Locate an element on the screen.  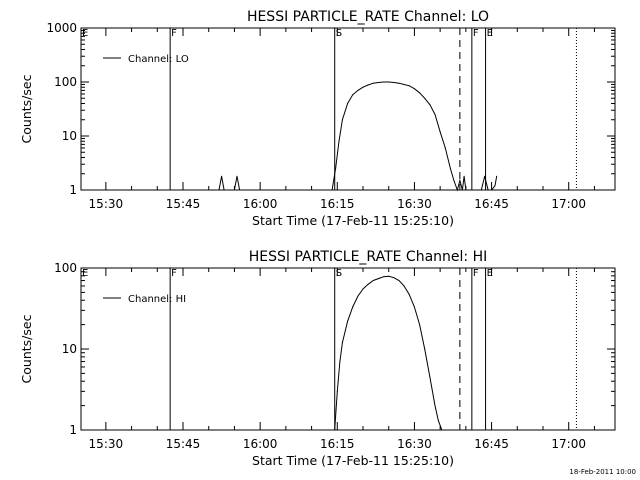
legend-entry: Channel: LO is located at coordinates (158, 59).